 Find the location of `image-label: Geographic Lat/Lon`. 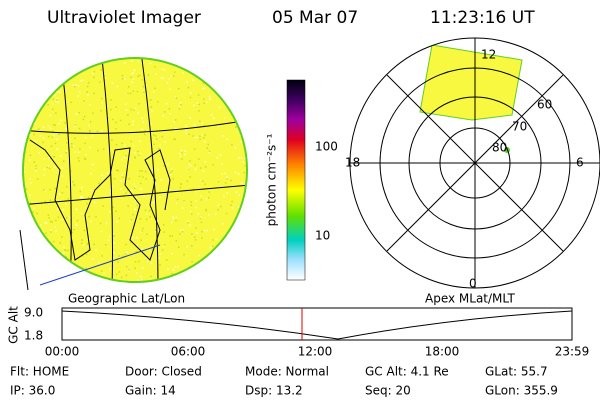

image-label: Geographic Lat/Lon is located at coordinates (126, 299).